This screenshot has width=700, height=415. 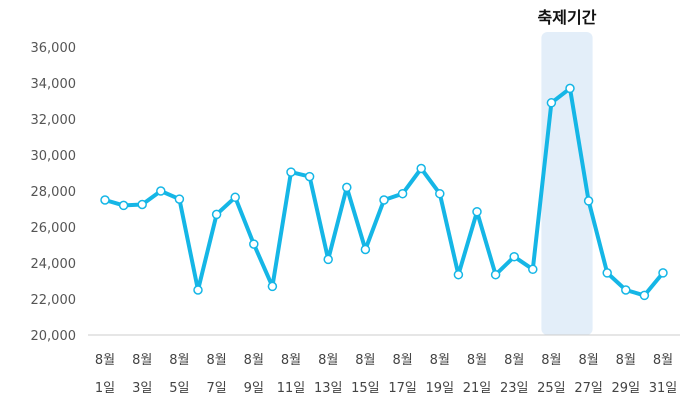 What do you see at coordinates (440, 374) in the screenshot?
I see `x-tick-label: 8월 19일` at bounding box center [440, 374].